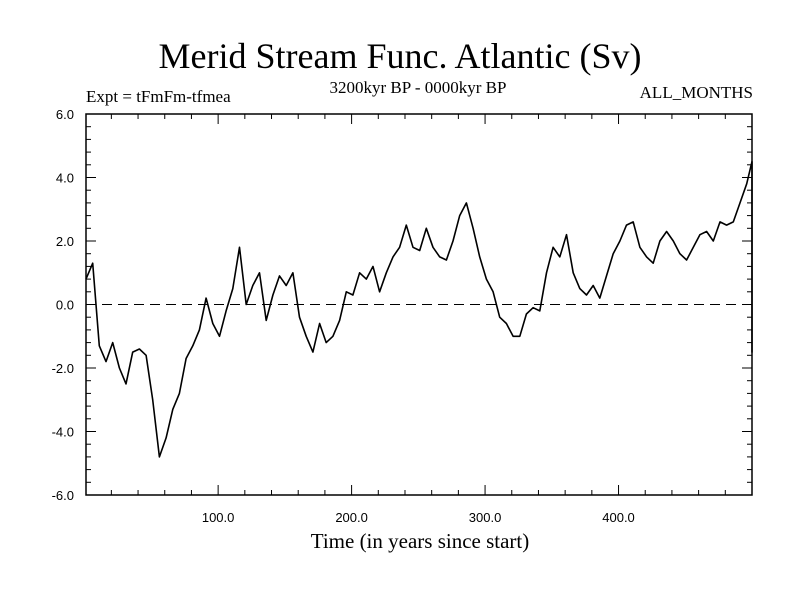 This screenshot has width=800, height=600. I want to click on y-tick-label: -4.0, so click(63, 432).